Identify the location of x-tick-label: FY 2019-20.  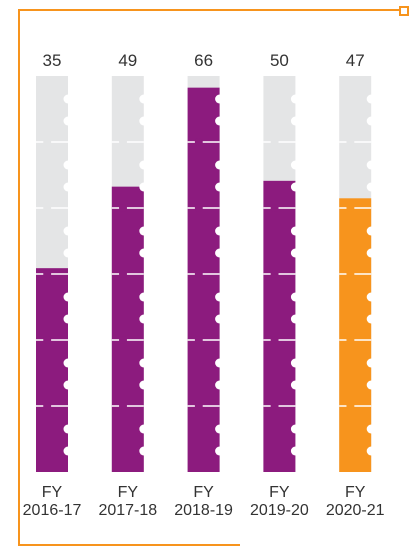
(279, 501).